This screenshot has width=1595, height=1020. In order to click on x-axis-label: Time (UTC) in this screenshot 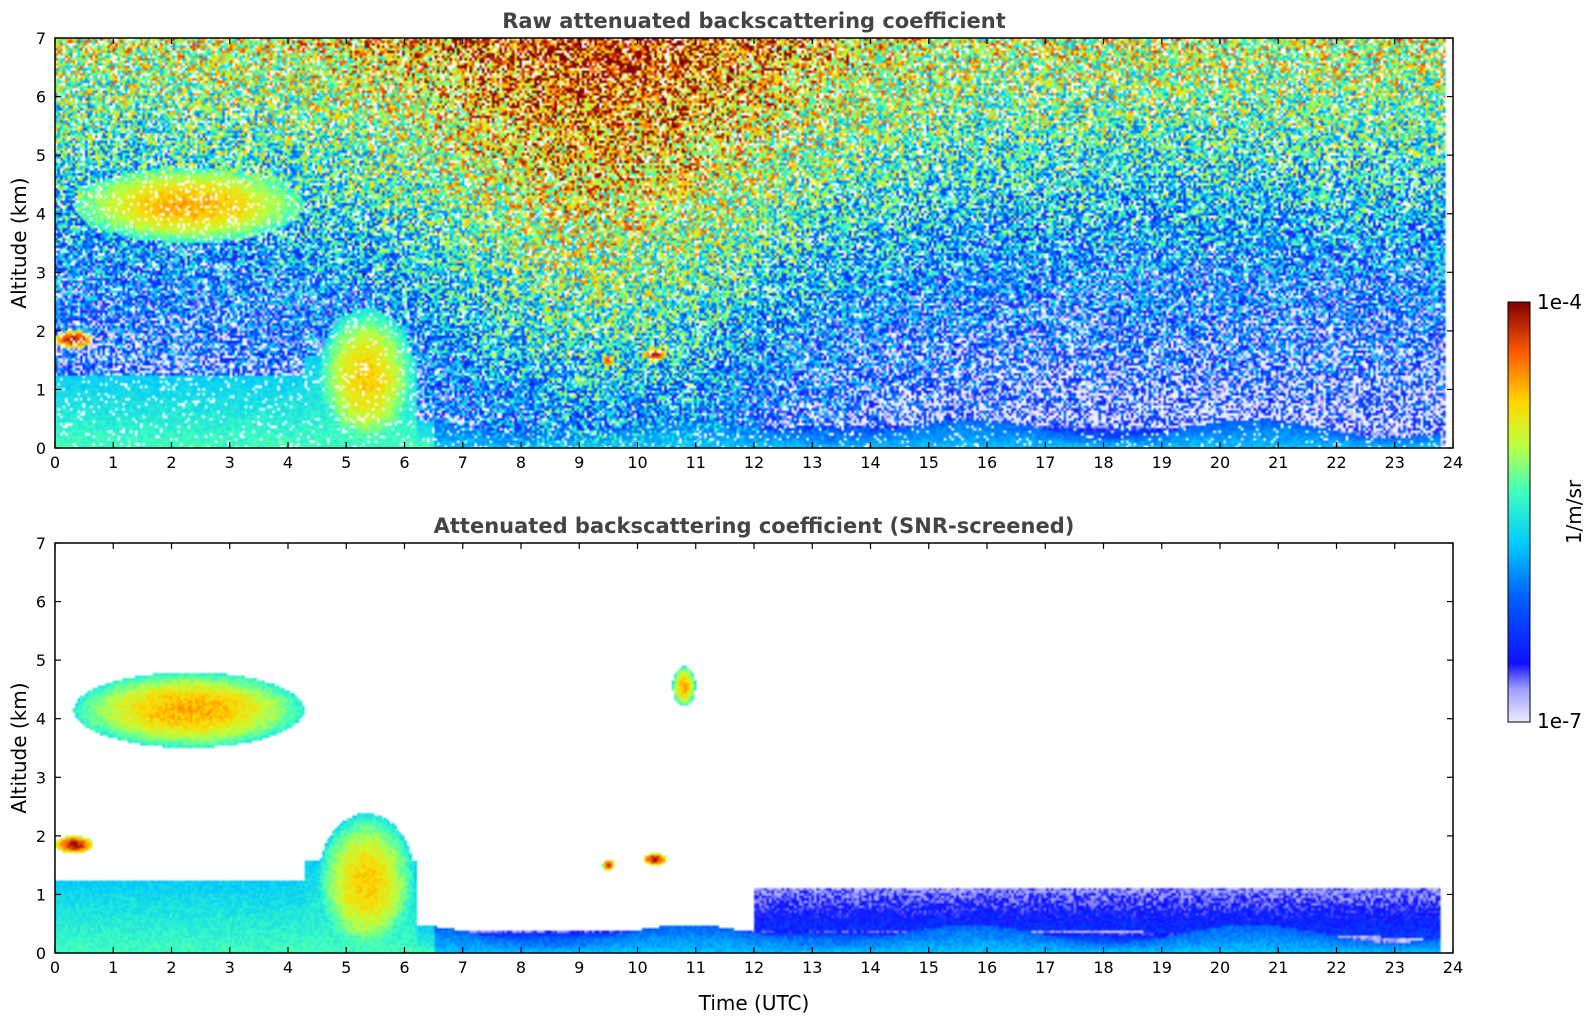, I will do `click(754, 1003)`.